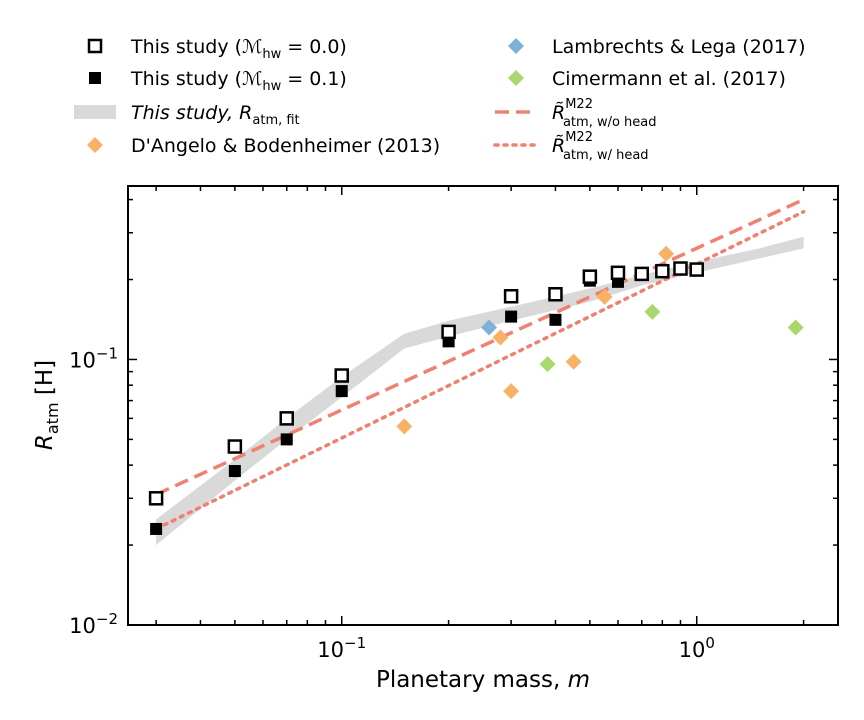 This screenshot has width=864, height=720. Describe the element at coordinates (610, 122) in the screenshot. I see `legend-label-sub: atm, w/o head` at that location.